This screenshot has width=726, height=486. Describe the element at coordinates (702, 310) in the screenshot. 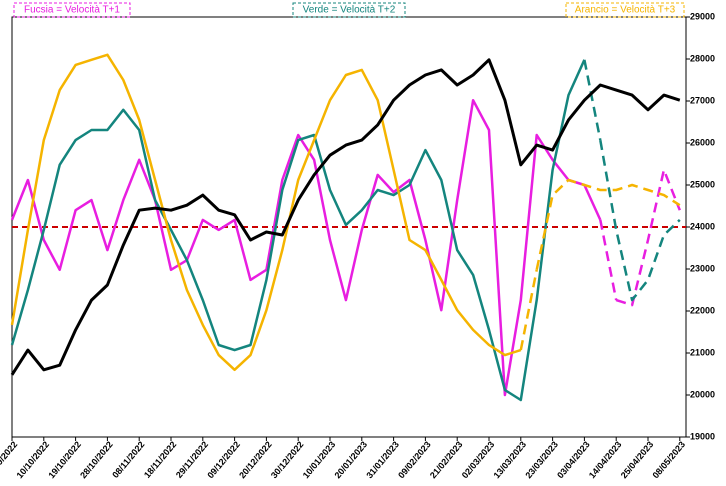

I see `y-tick-label: 22000` at that location.